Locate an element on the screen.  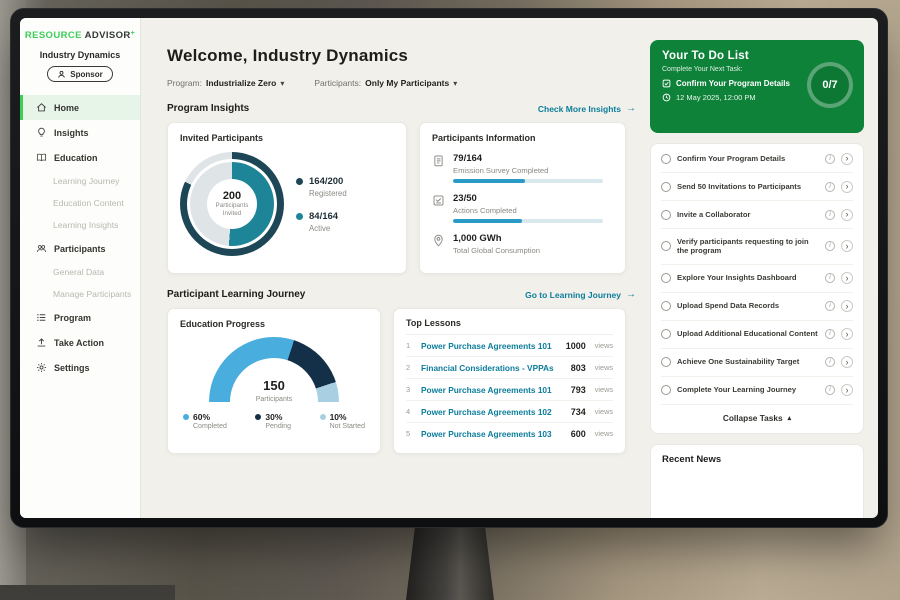
sponsor-badge: Sponsor is located at coordinates (80, 74).